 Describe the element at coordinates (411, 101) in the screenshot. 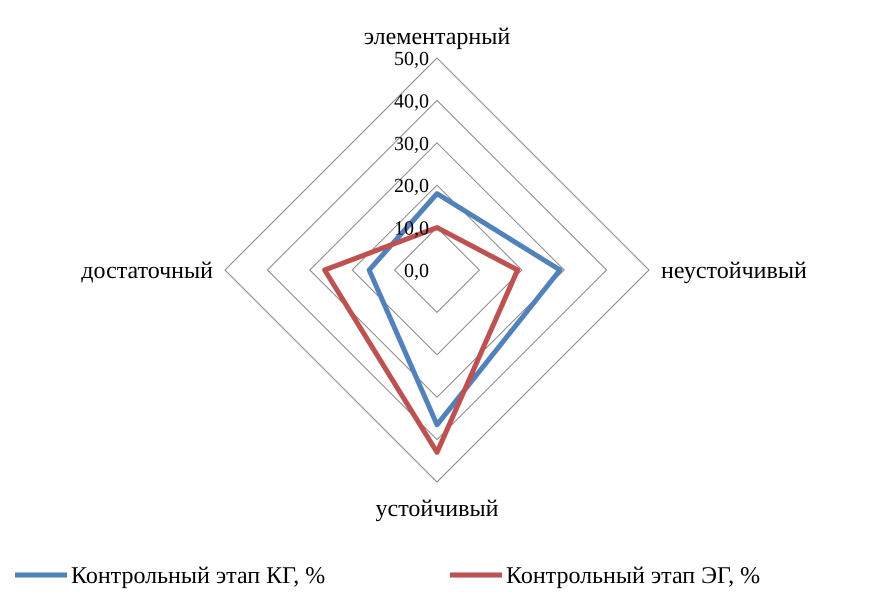

I see `y-tick-label: 40,0` at that location.